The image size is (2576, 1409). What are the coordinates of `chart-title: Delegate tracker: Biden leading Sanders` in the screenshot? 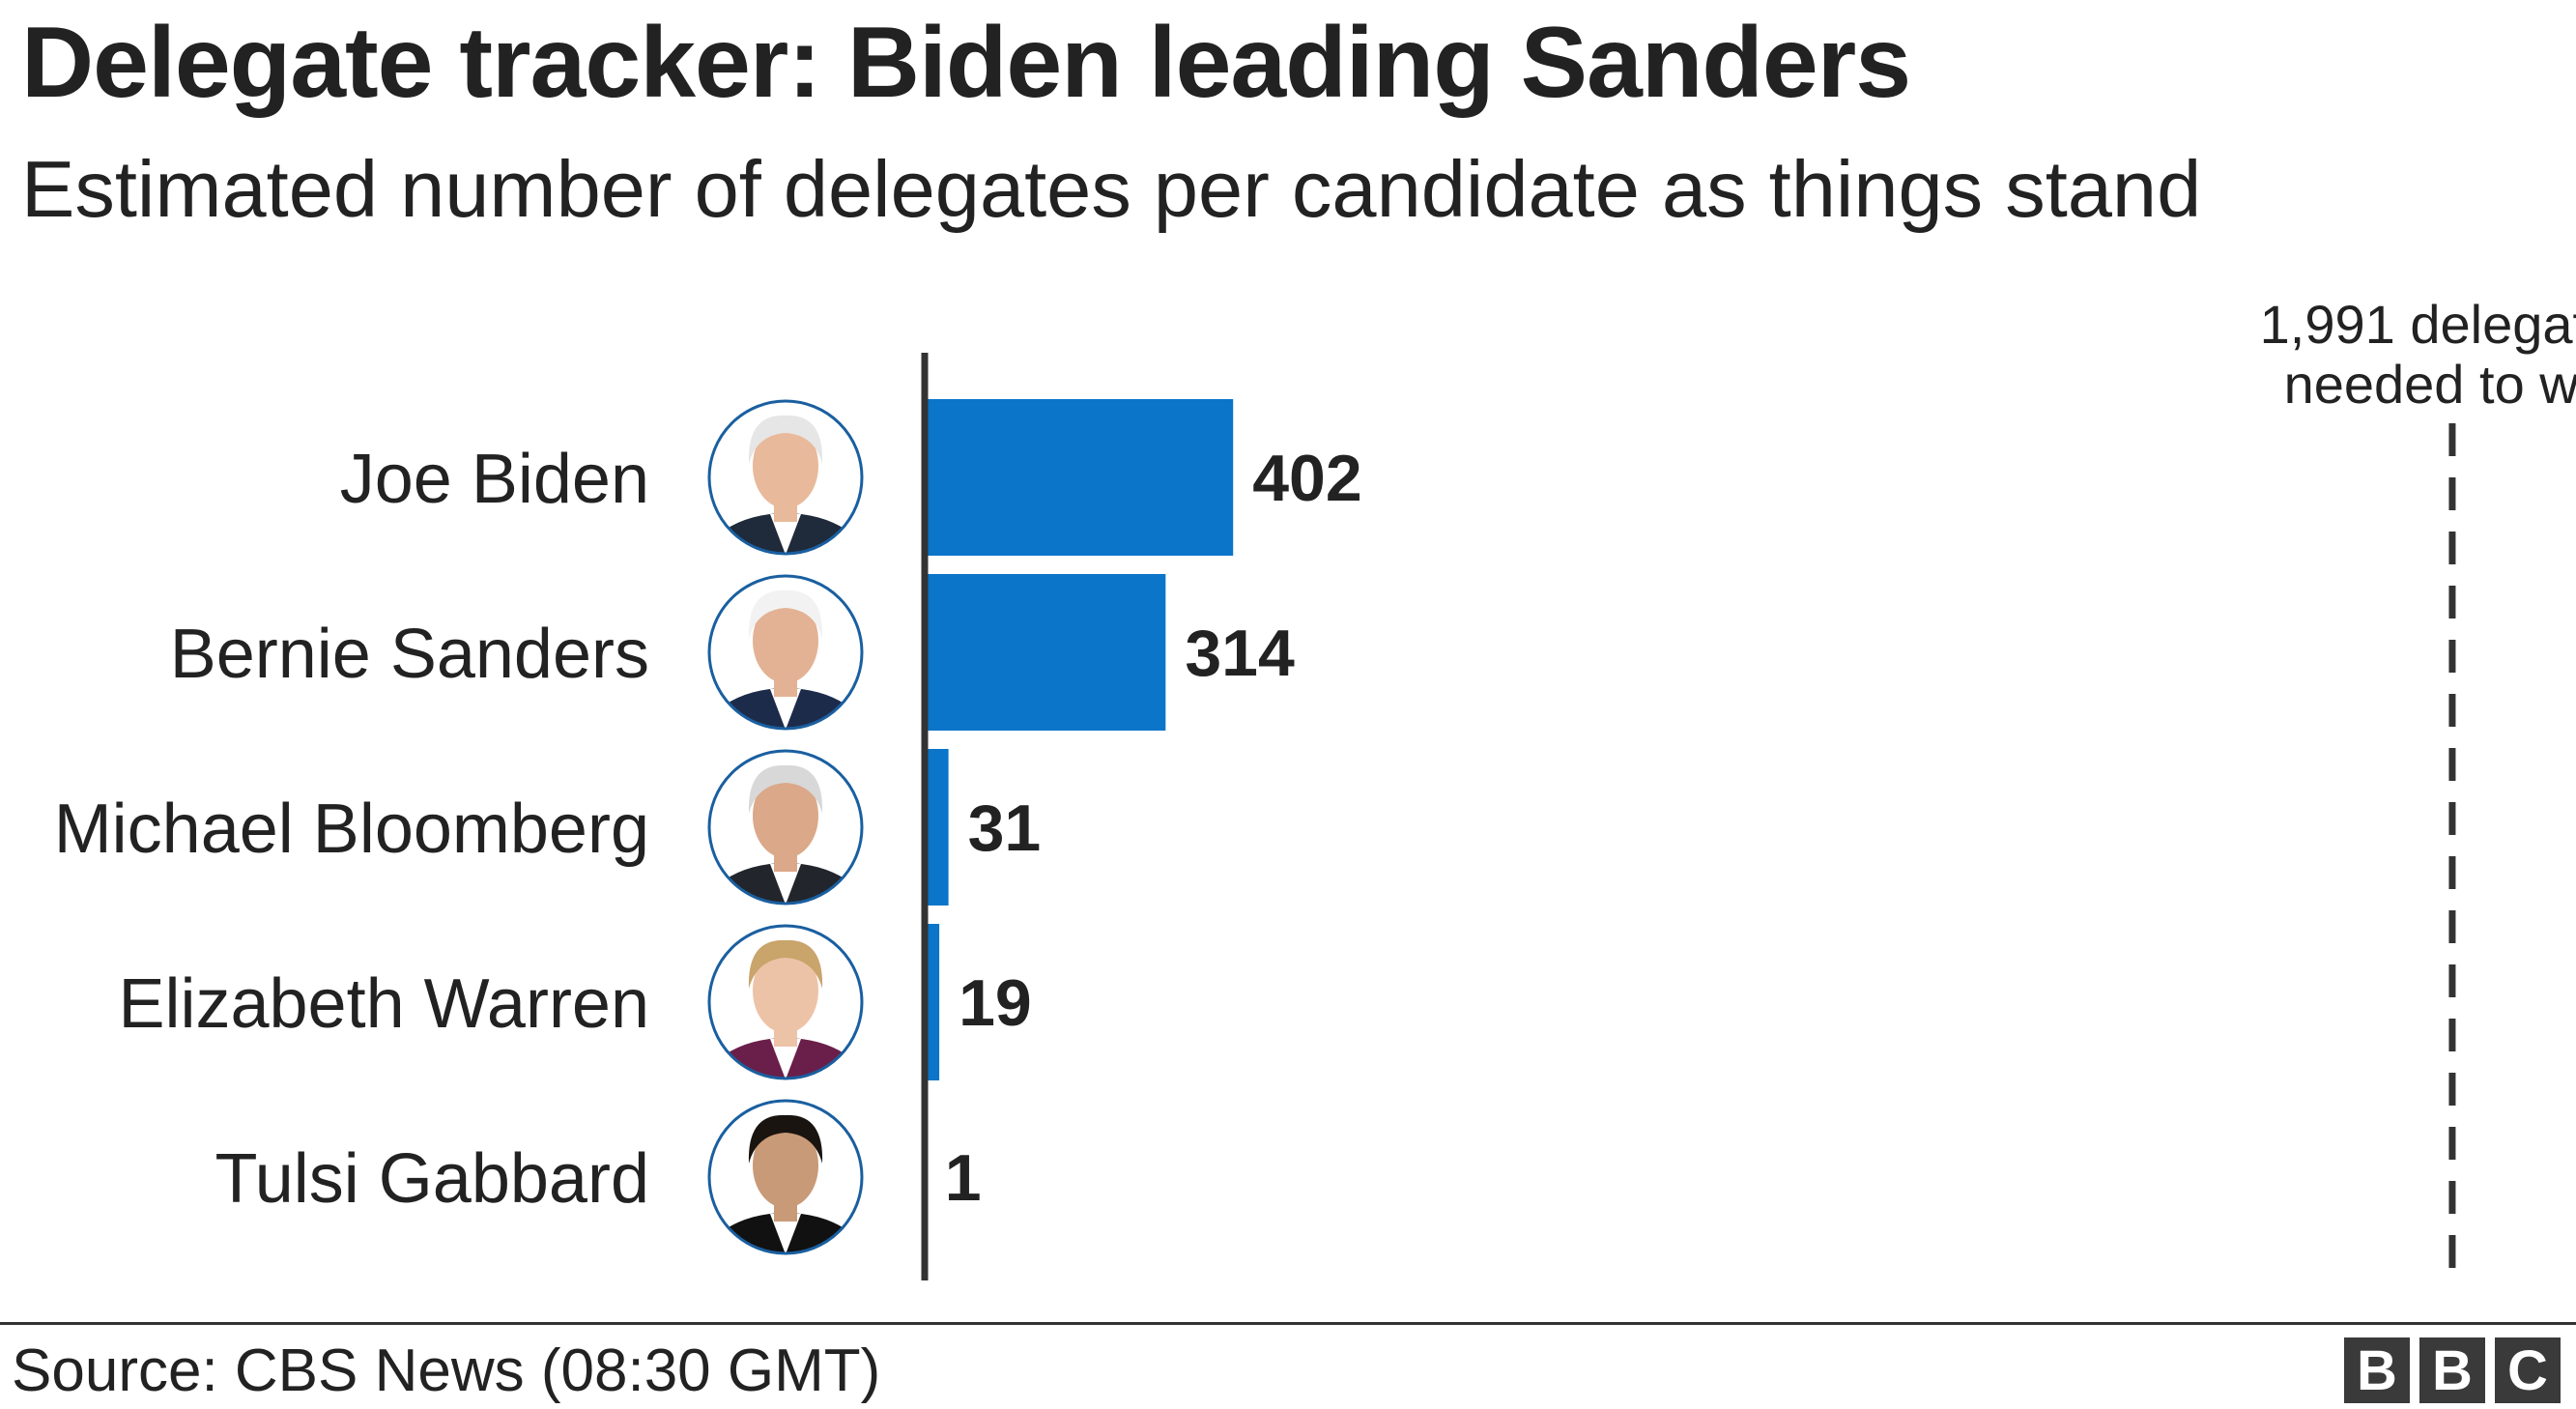 It's located at (966, 63).